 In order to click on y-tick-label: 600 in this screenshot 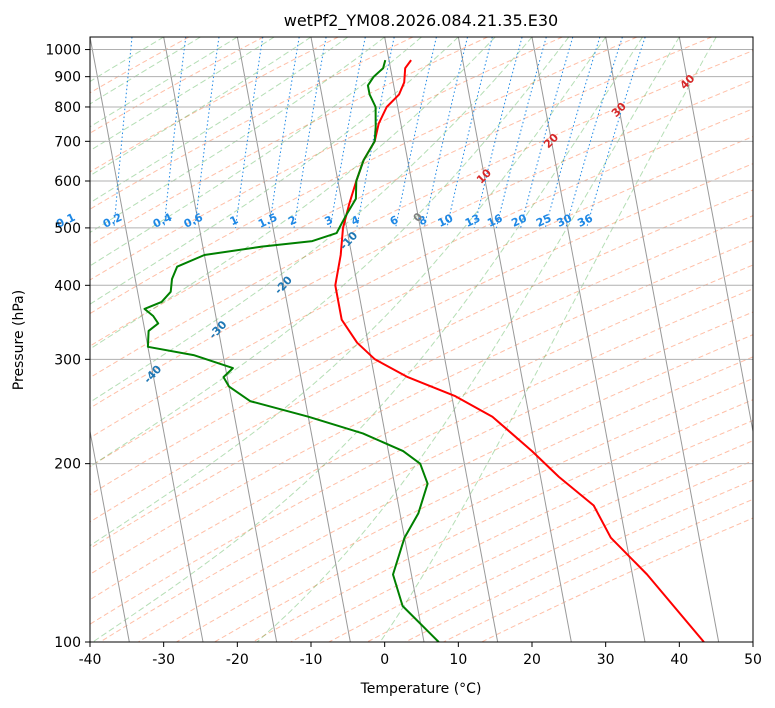, I will do `click(67, 182)`.